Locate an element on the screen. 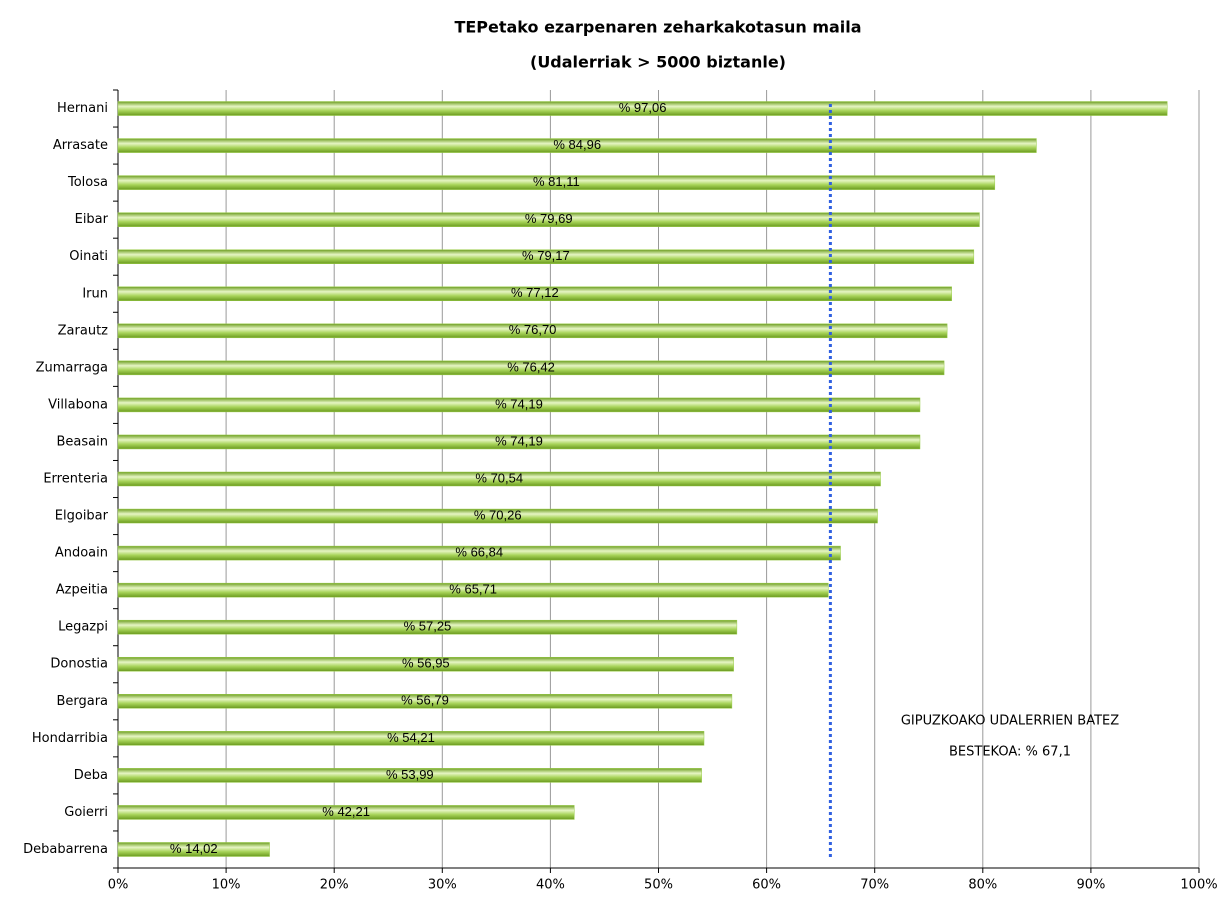  x-tick-label: 0% is located at coordinates (118, 885).